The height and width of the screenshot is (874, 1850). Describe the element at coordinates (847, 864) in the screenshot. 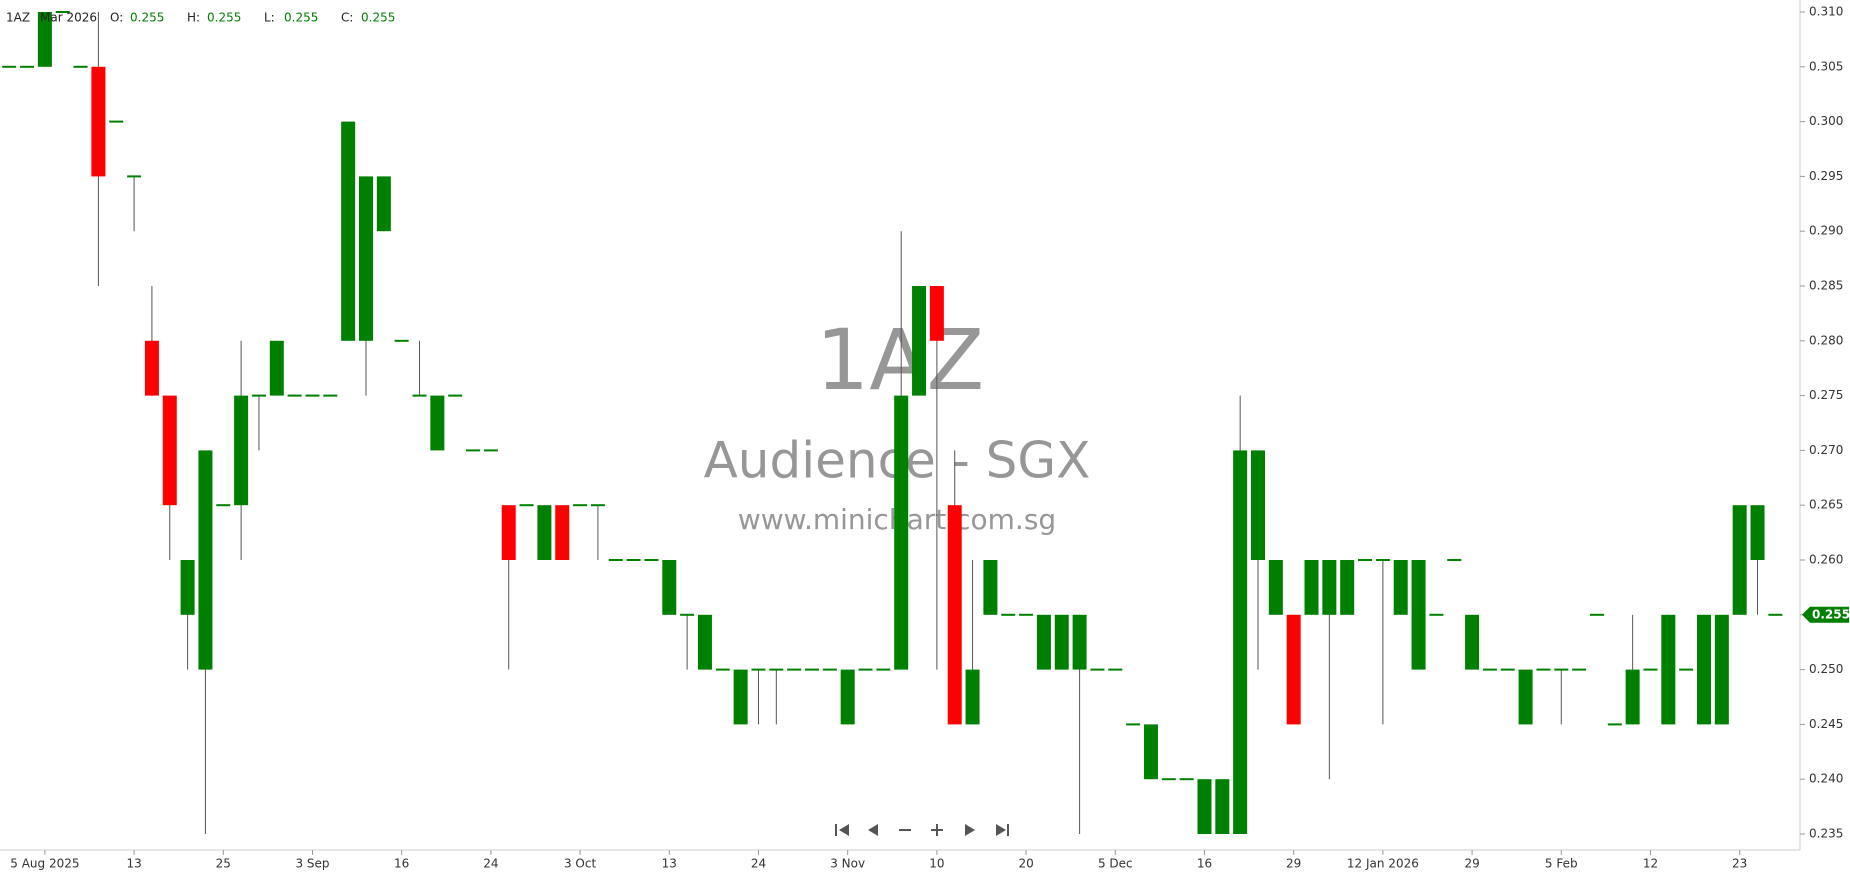

I see `x-tick-label: 3 Nov` at that location.